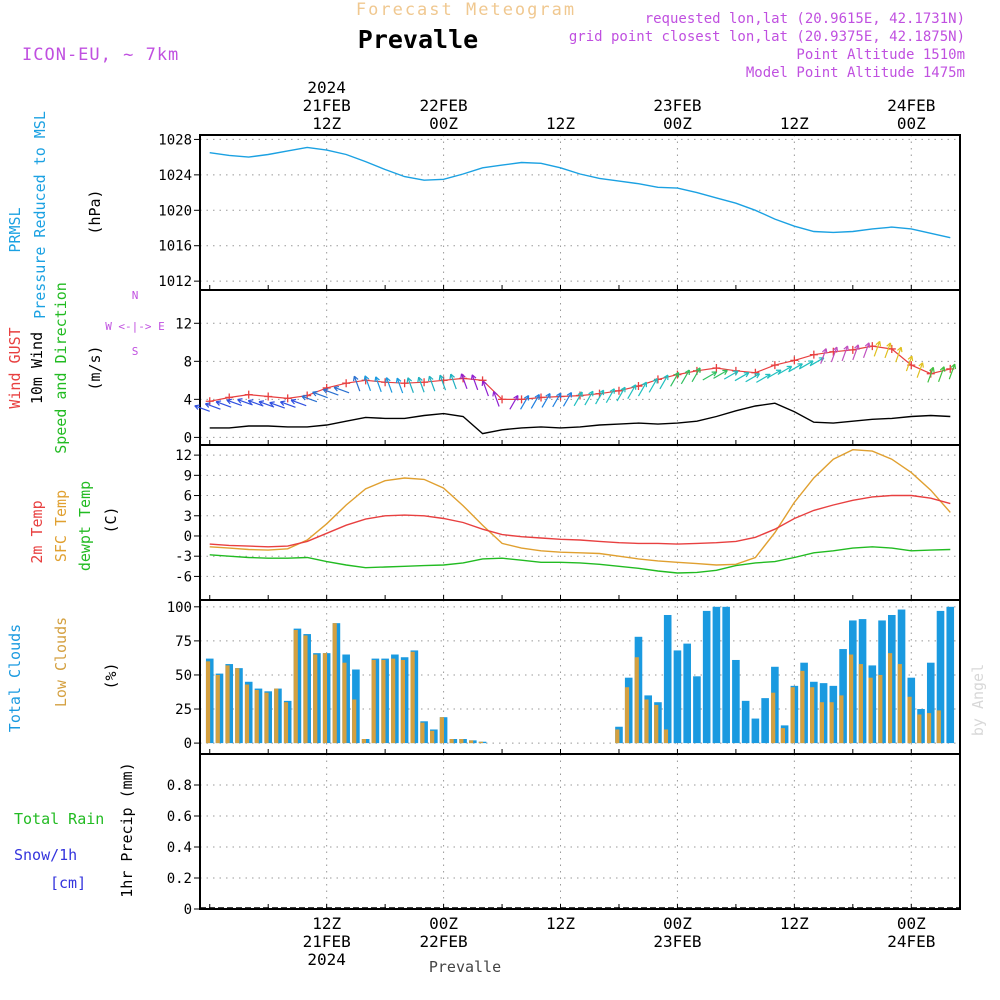 The width and height of the screenshot is (1000, 1000). Describe the element at coordinates (175, 176) in the screenshot. I see `y-tick-label: 1024` at that location.